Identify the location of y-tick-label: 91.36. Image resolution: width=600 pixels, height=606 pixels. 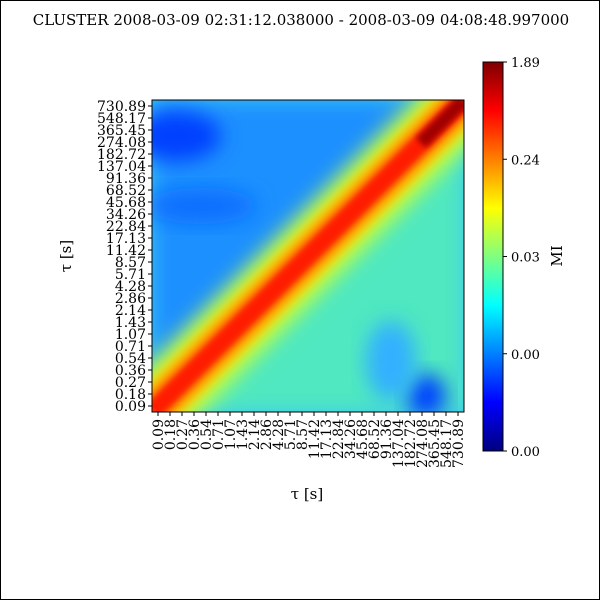
(126, 179).